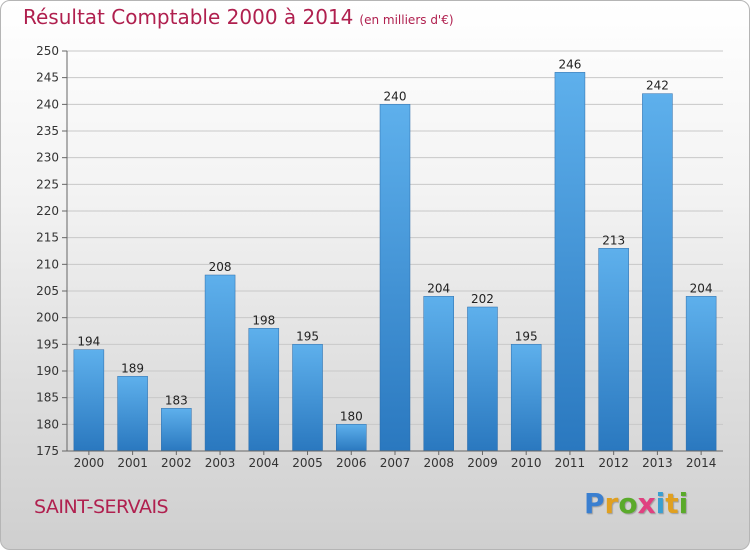 The image size is (750, 550). I want to click on bar-value-label: 202, so click(482, 299).